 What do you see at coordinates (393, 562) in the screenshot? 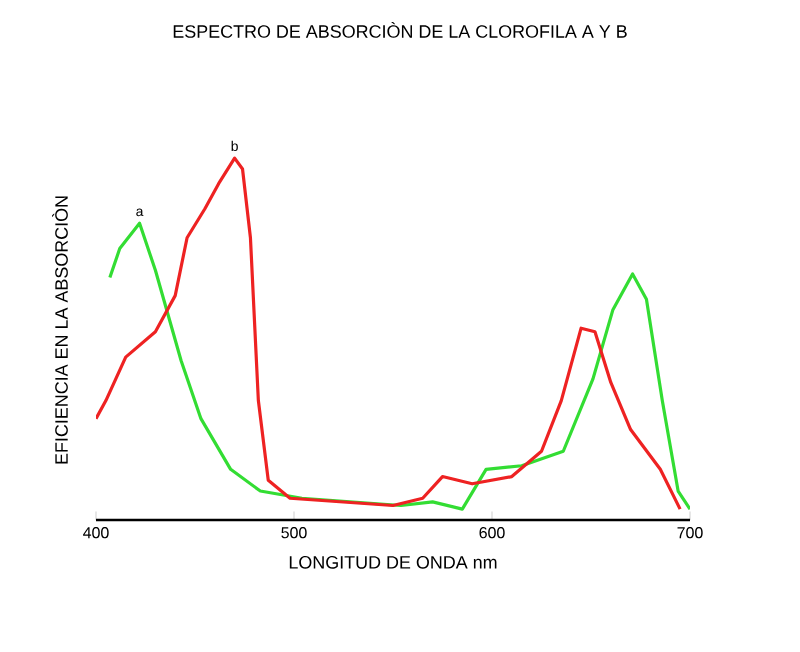
I see `x-axis-title: LONGITUD DE ONDA nm` at bounding box center [393, 562].